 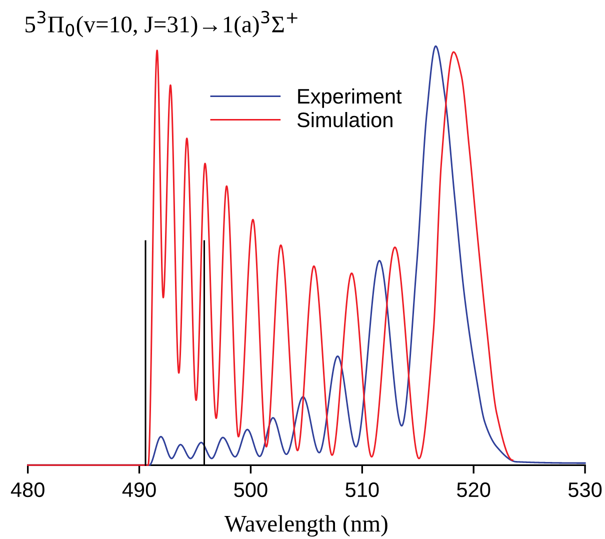 I want to click on x-tick-label: 520, so click(x=473, y=490).